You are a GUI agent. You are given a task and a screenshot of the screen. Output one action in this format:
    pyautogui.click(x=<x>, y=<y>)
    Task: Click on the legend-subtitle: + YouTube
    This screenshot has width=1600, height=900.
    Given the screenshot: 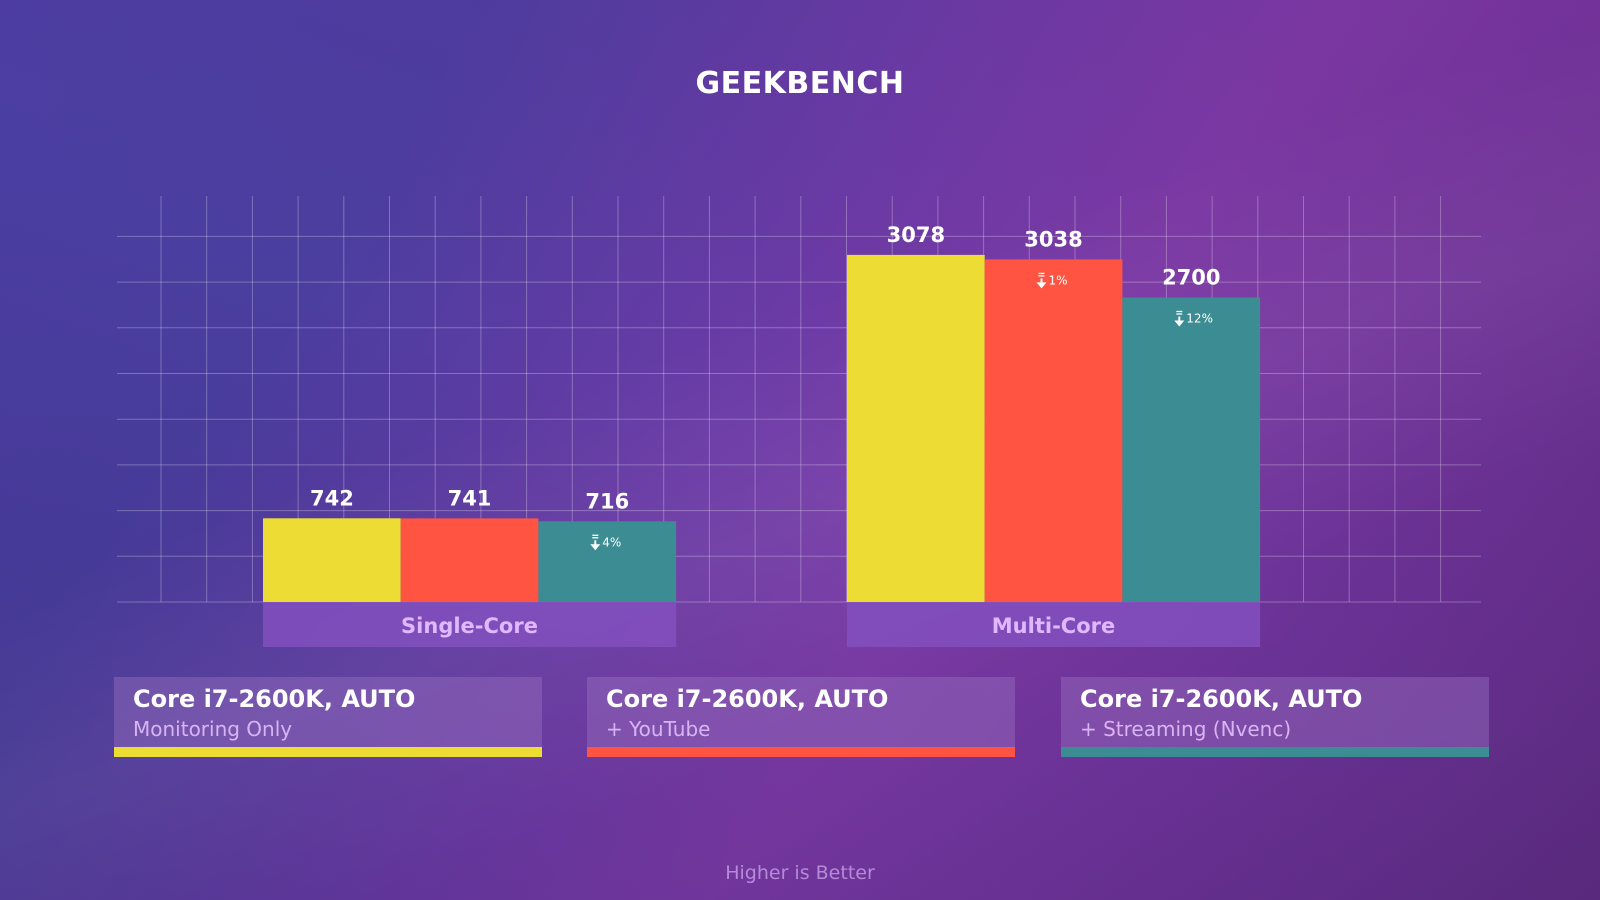 What is the action you would take?
    pyautogui.click(x=658, y=729)
    